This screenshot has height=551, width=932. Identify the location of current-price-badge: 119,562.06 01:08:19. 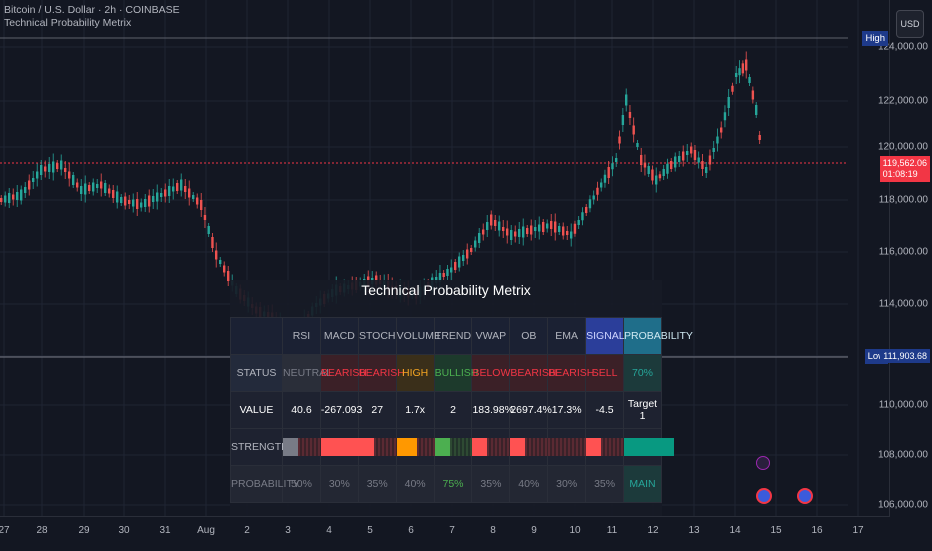
(904, 169).